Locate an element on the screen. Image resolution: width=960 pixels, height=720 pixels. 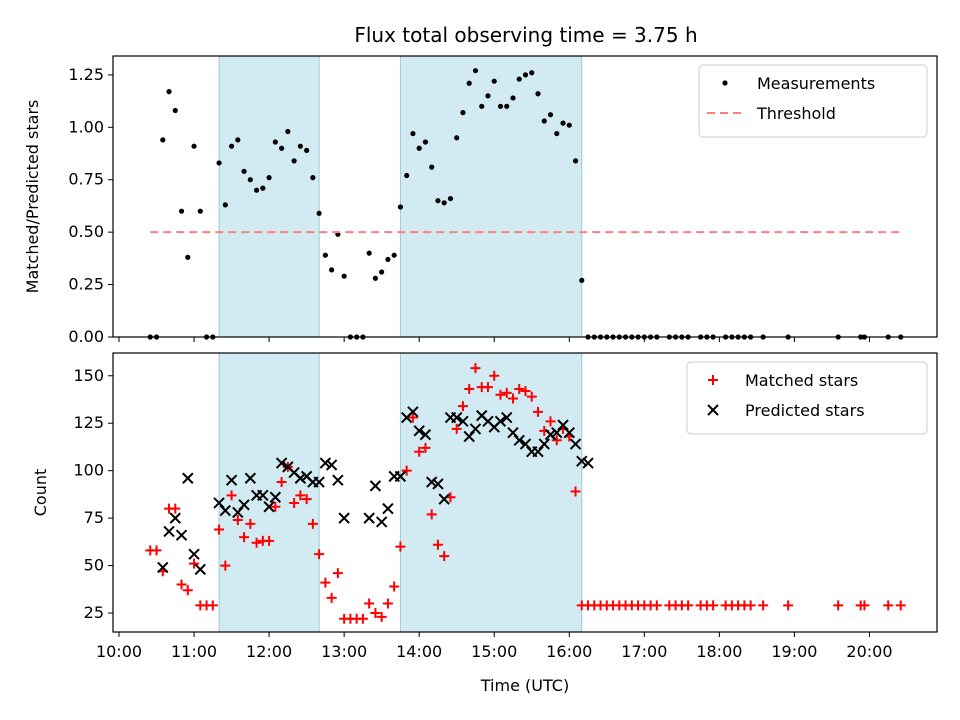
legend-box is located at coordinates (813, 101).